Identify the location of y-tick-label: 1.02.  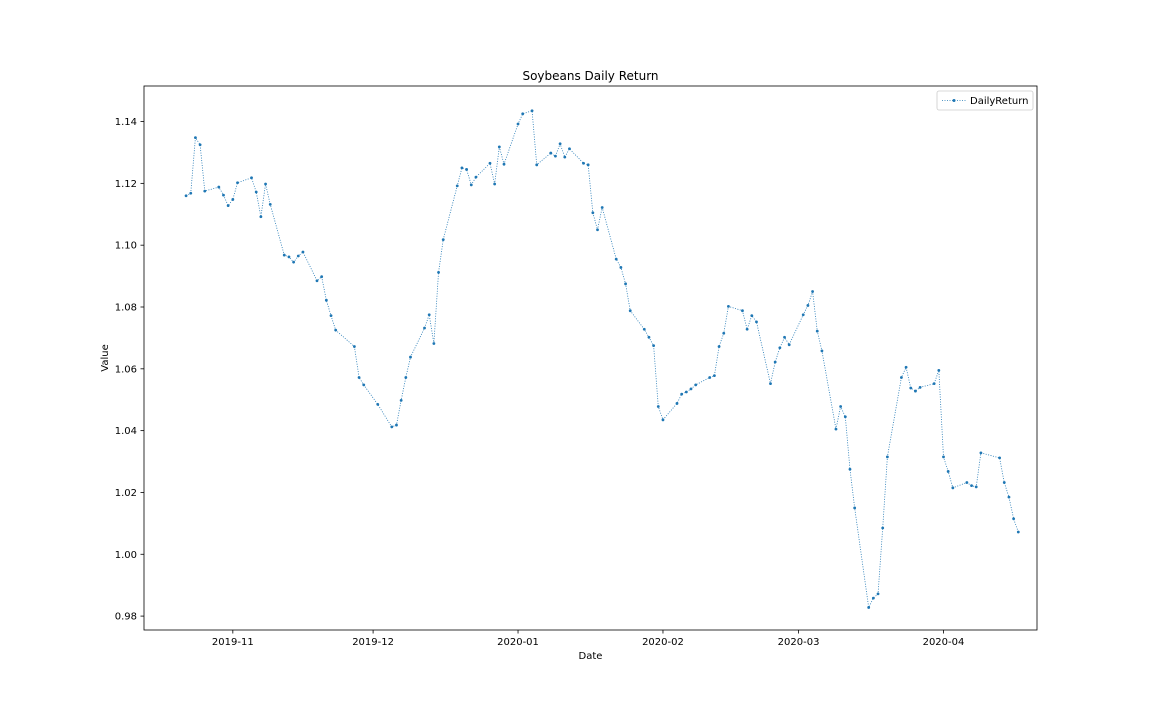
(126, 493).